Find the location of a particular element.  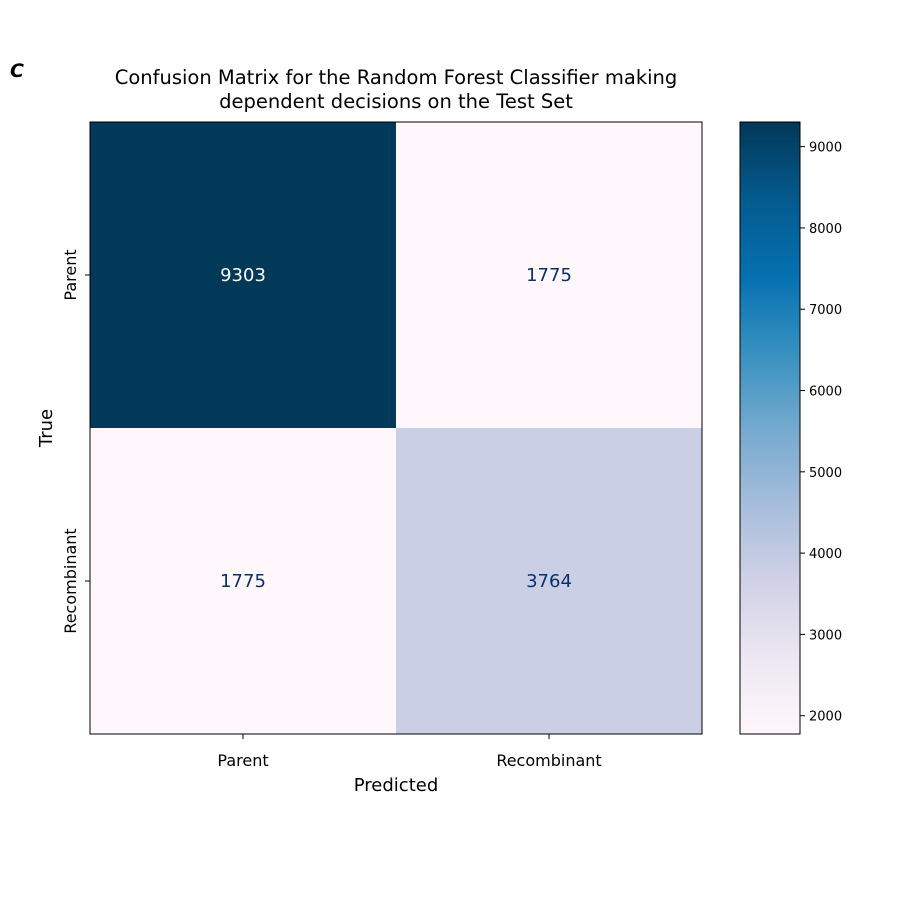

colorbar is located at coordinates (770, 428).